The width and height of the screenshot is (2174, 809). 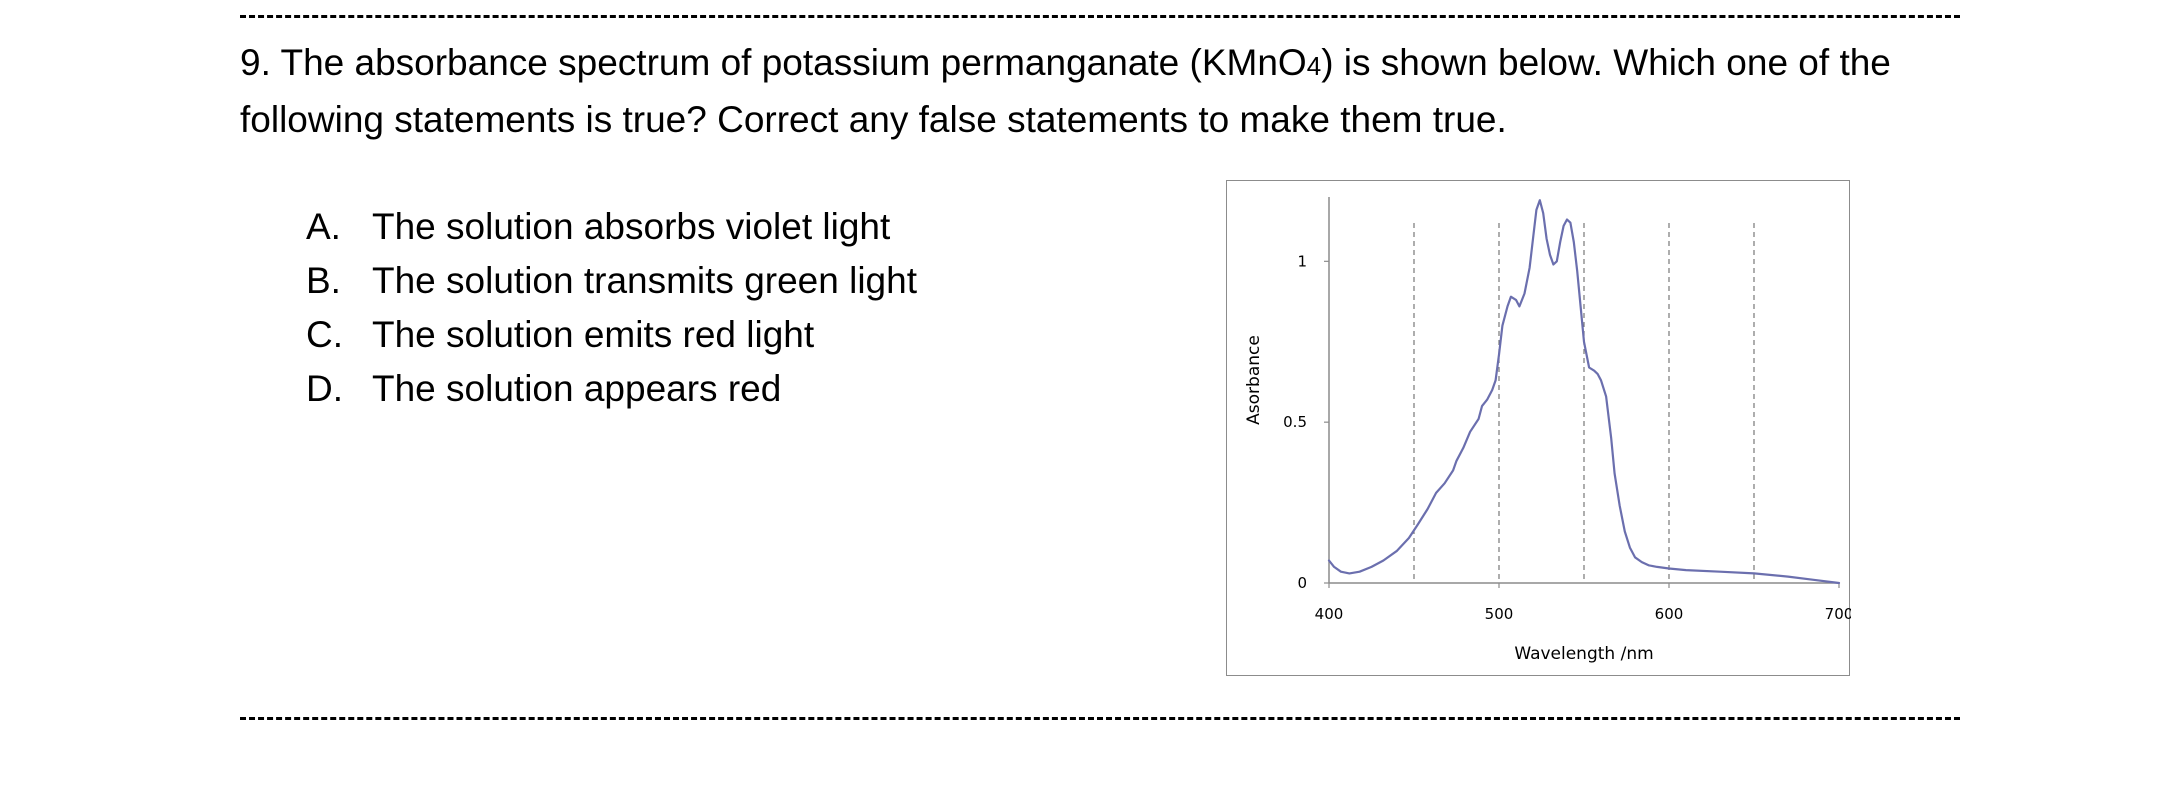 What do you see at coordinates (1302, 583) in the screenshot?
I see `y-tick-label: 0` at bounding box center [1302, 583].